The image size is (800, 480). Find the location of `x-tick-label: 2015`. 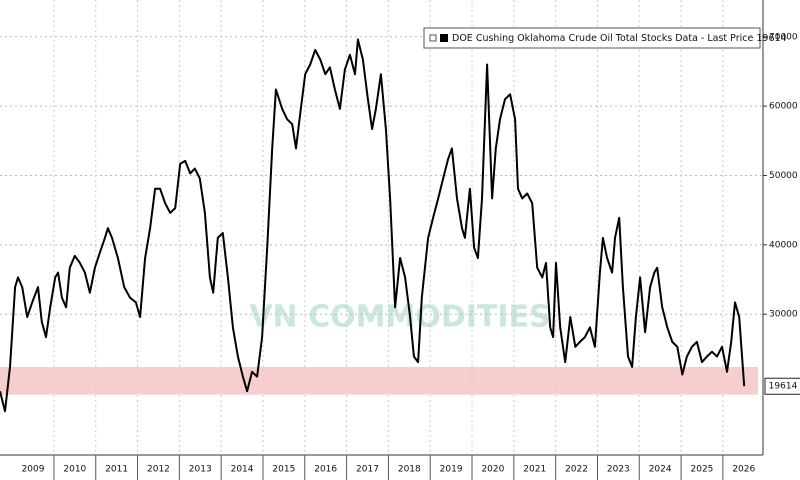

x-tick-label: 2015 is located at coordinates (283, 470).